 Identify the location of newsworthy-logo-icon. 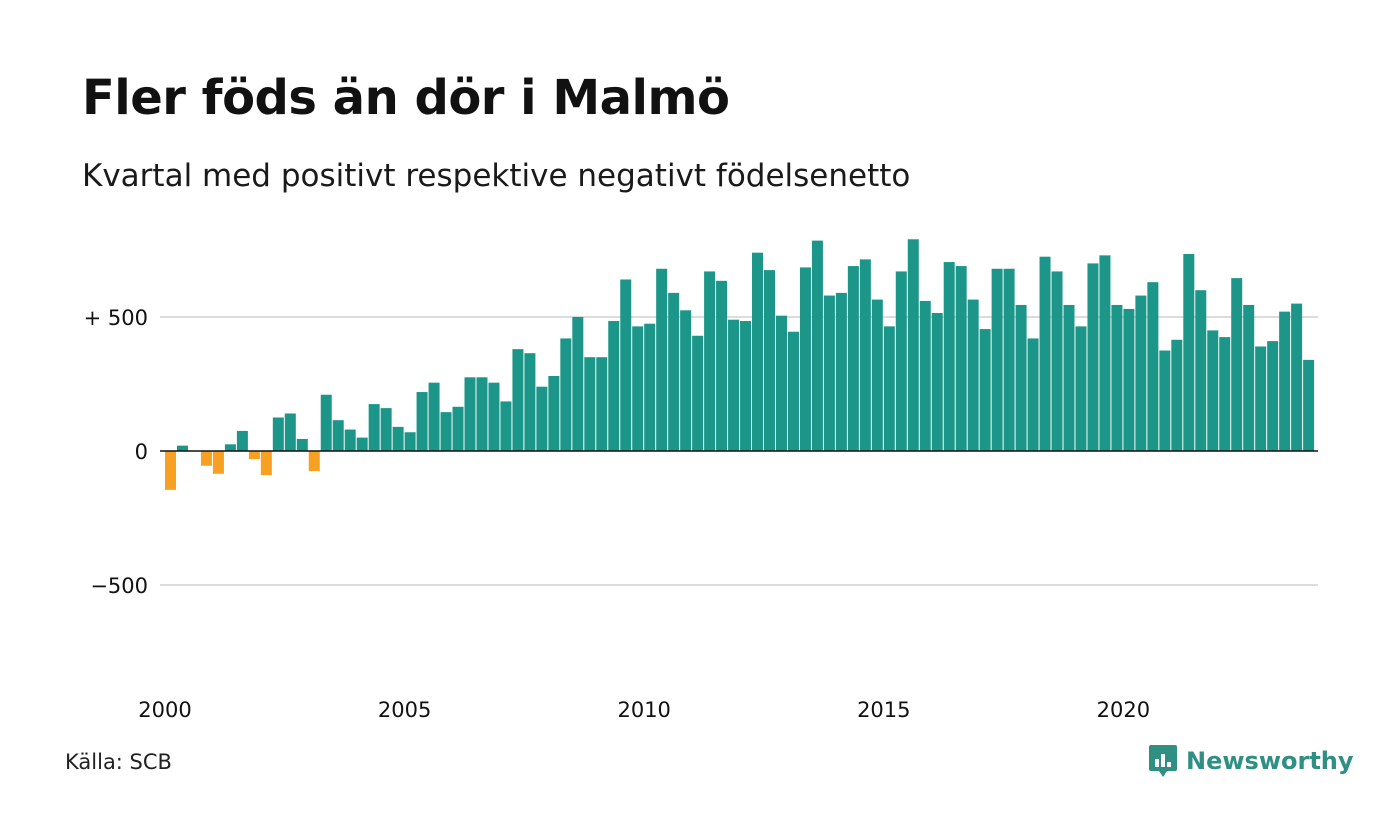
(1163, 761).